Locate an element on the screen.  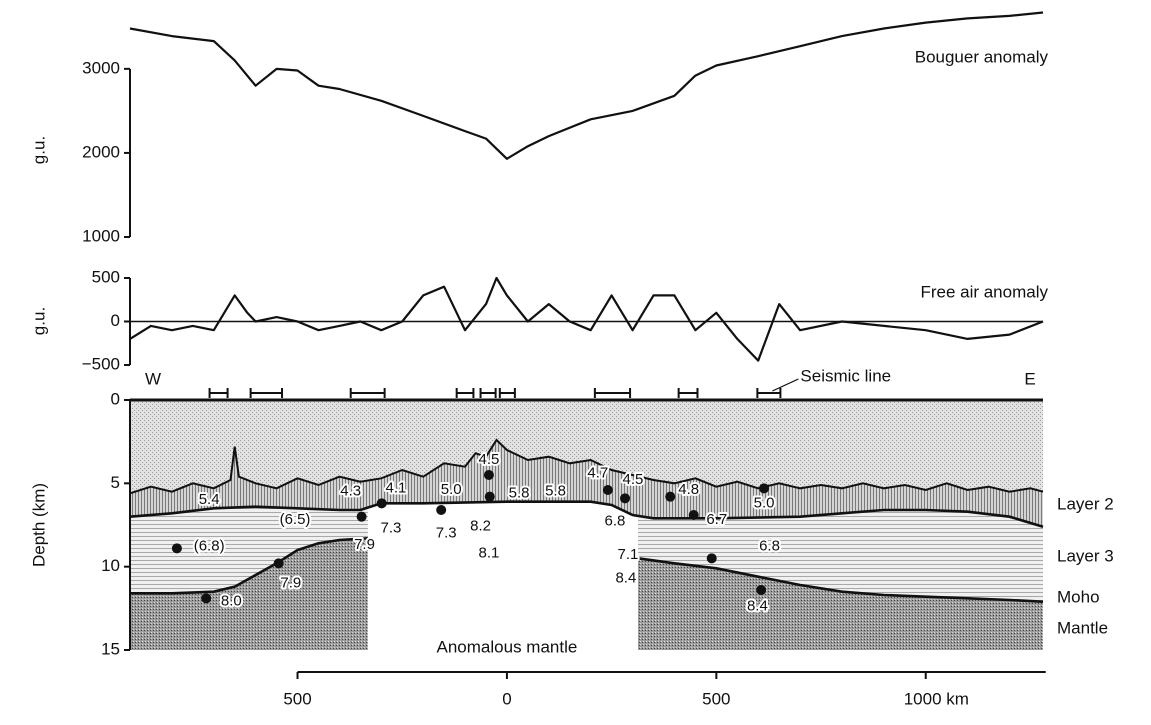
y-tick-label: 10 is located at coordinates (110, 565).